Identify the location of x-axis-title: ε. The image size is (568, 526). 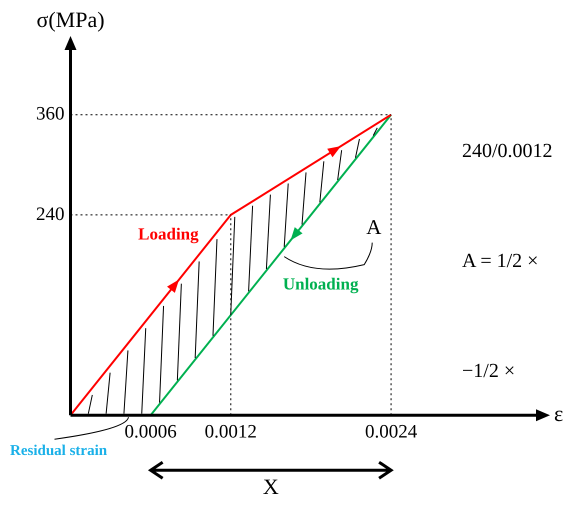
(559, 413).